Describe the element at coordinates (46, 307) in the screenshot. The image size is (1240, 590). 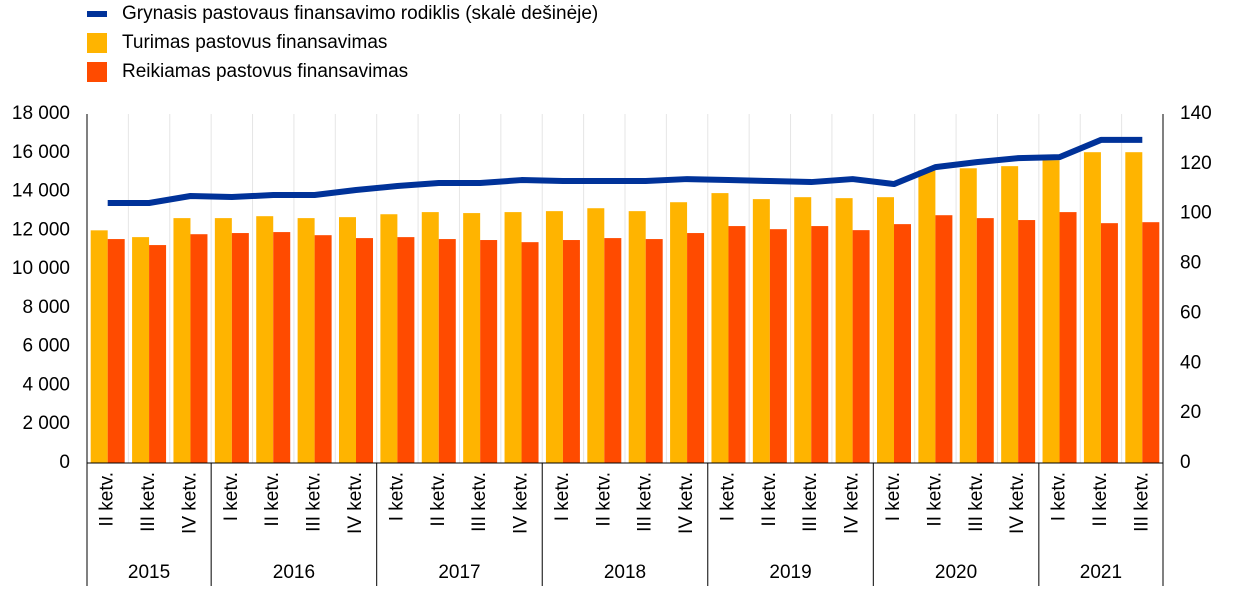
I see `y-tick-label: 8 000` at that location.